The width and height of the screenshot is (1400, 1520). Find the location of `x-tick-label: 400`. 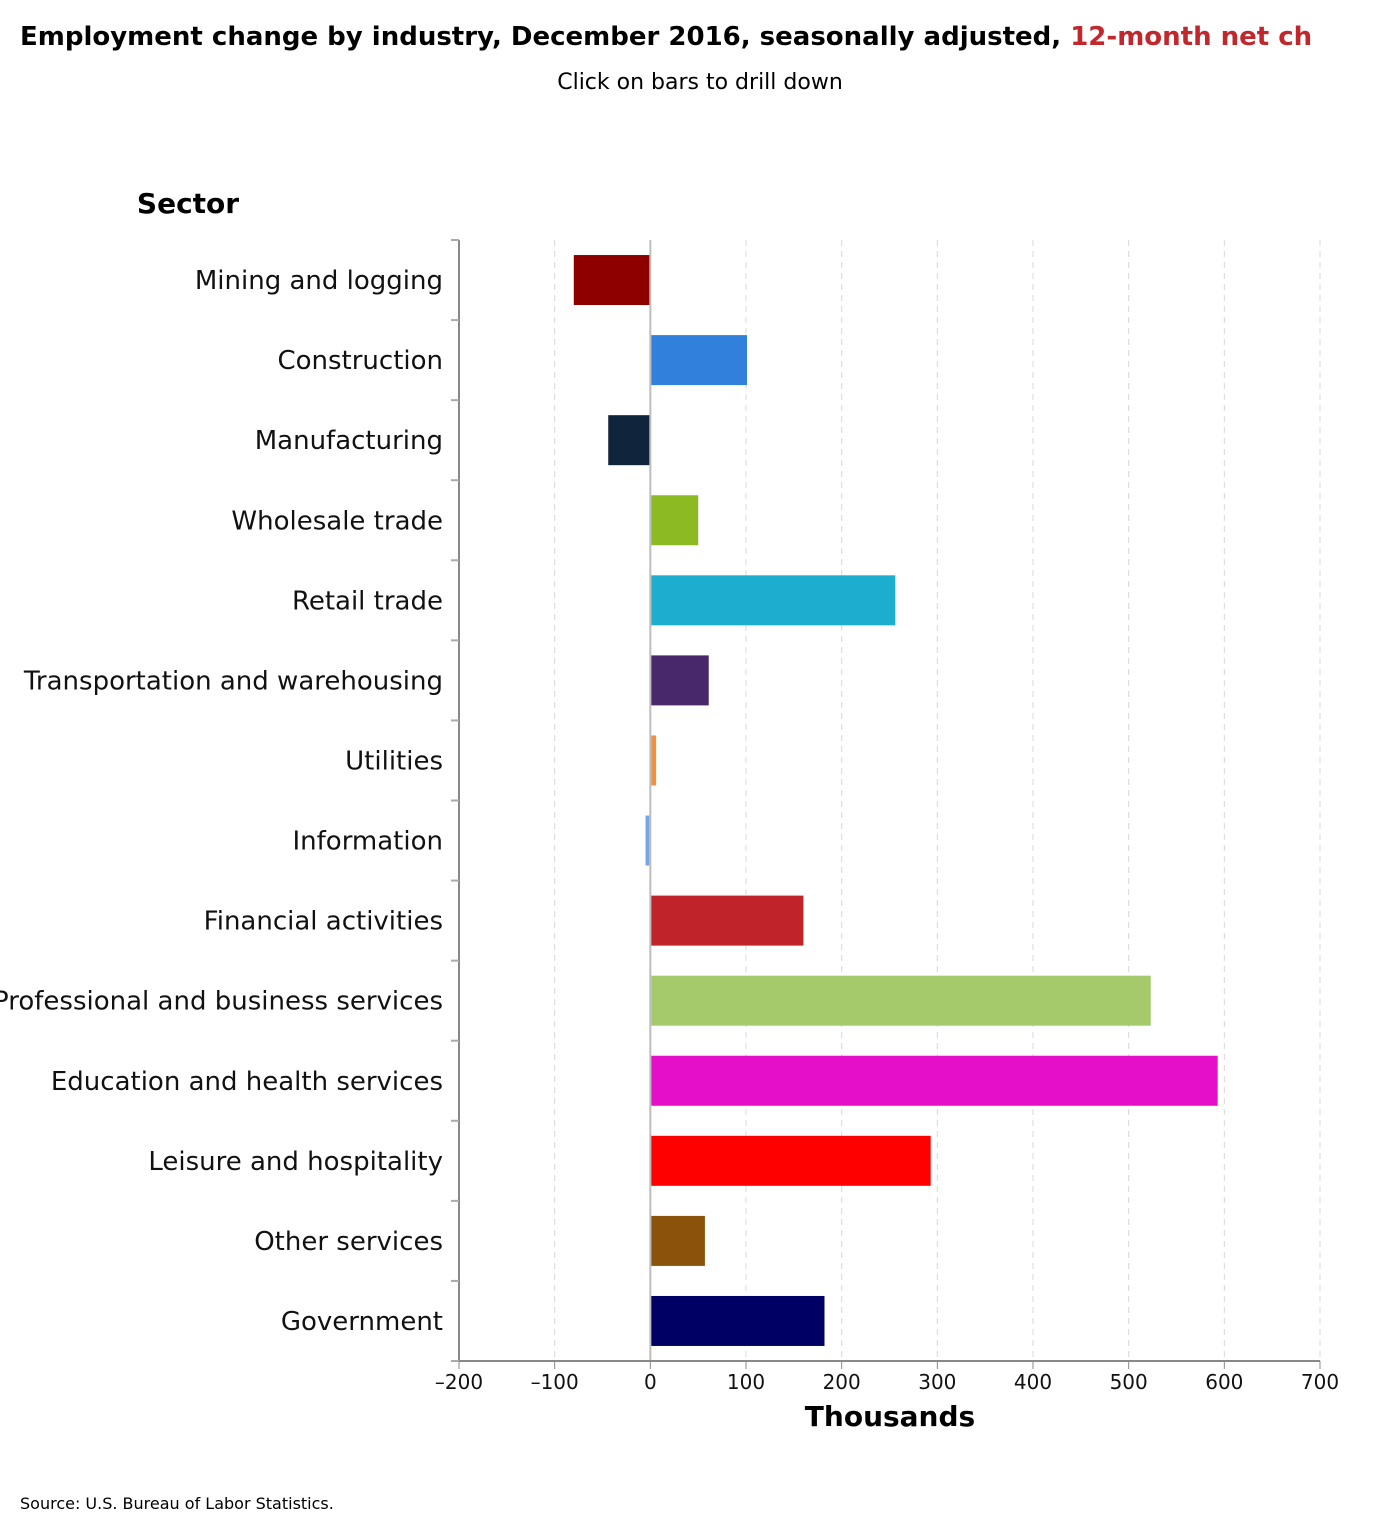

x-tick-label: 400 is located at coordinates (1033, 1382).